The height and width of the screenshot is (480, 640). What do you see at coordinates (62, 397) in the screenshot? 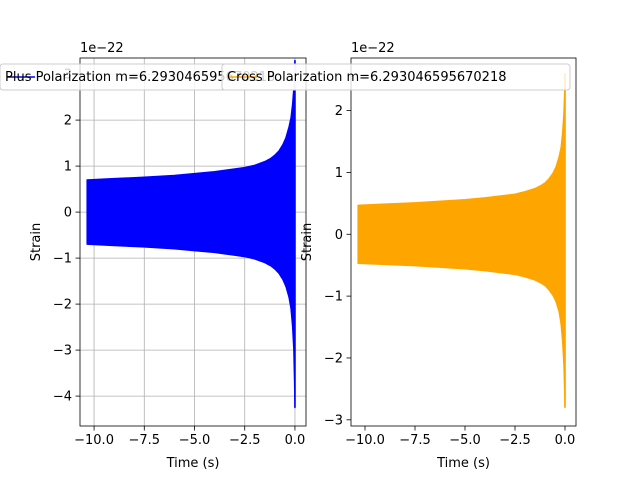
I see `y-tick-label: −4` at bounding box center [62, 397].